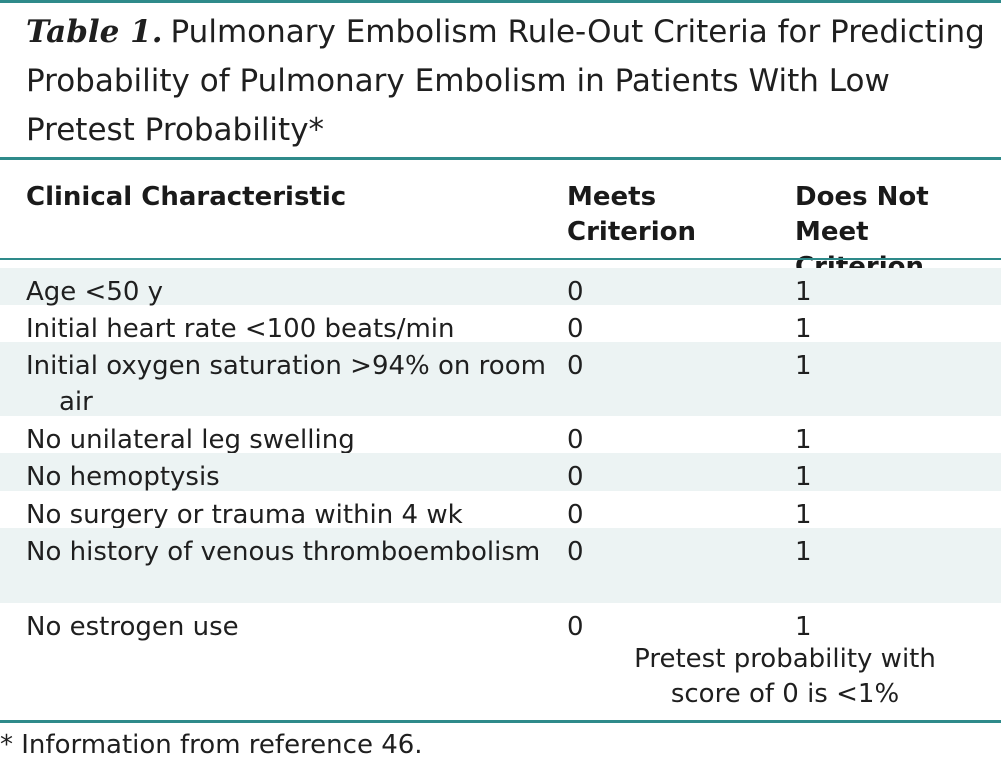  Describe the element at coordinates (862, 232) in the screenshot. I see `column-header-not-meets: Does Not Meet Criterion` at that location.